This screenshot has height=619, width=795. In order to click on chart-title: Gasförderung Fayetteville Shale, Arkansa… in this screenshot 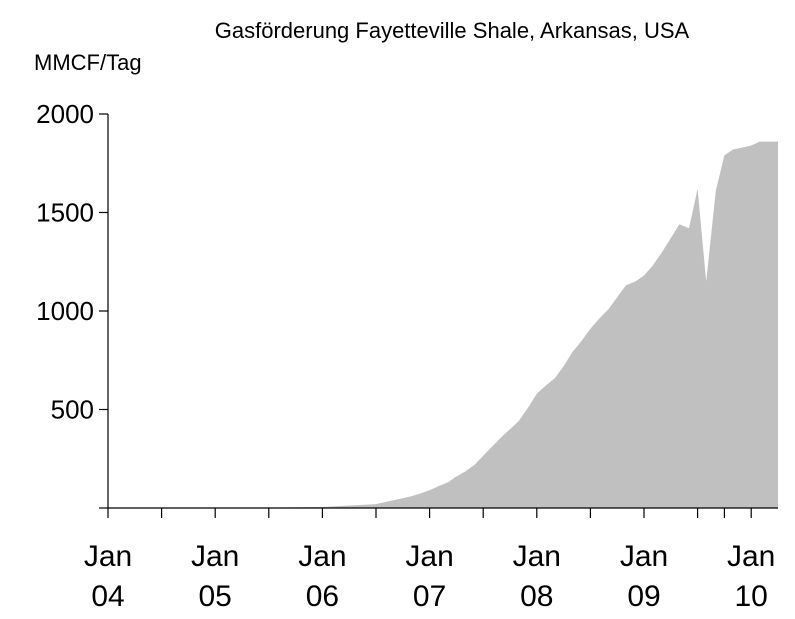, I will do `click(452, 30)`.